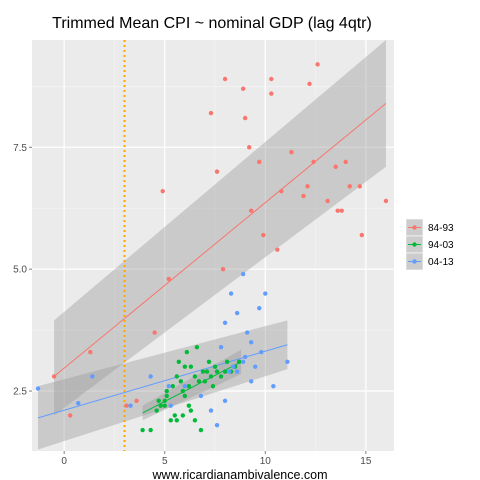 The image size is (480, 480). What do you see at coordinates (20, 392) in the screenshot?
I see `y-tick-label: 2.5` at bounding box center [20, 392].